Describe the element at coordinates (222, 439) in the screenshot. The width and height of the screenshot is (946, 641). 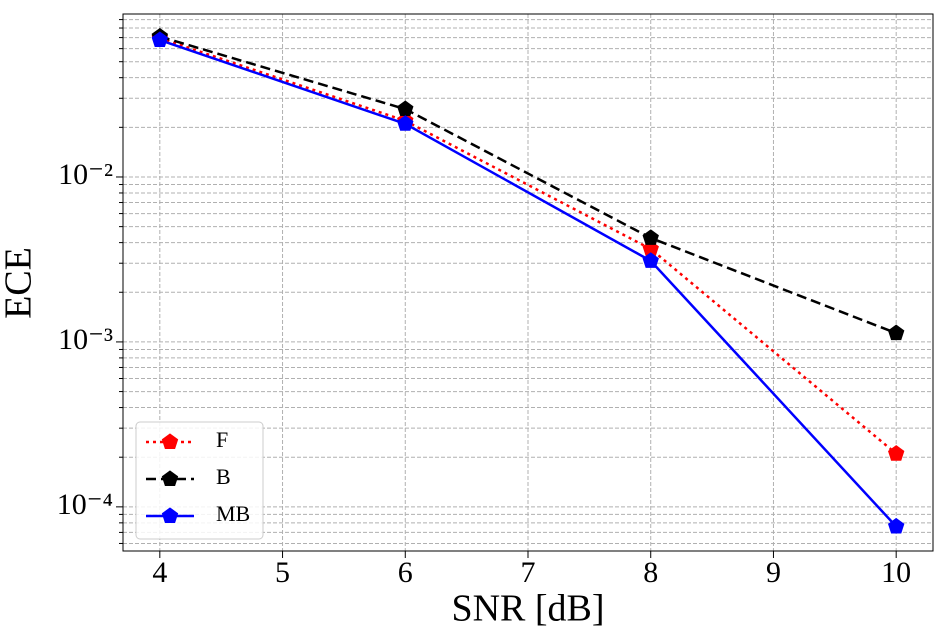
I see `legend-label: F` at that location.